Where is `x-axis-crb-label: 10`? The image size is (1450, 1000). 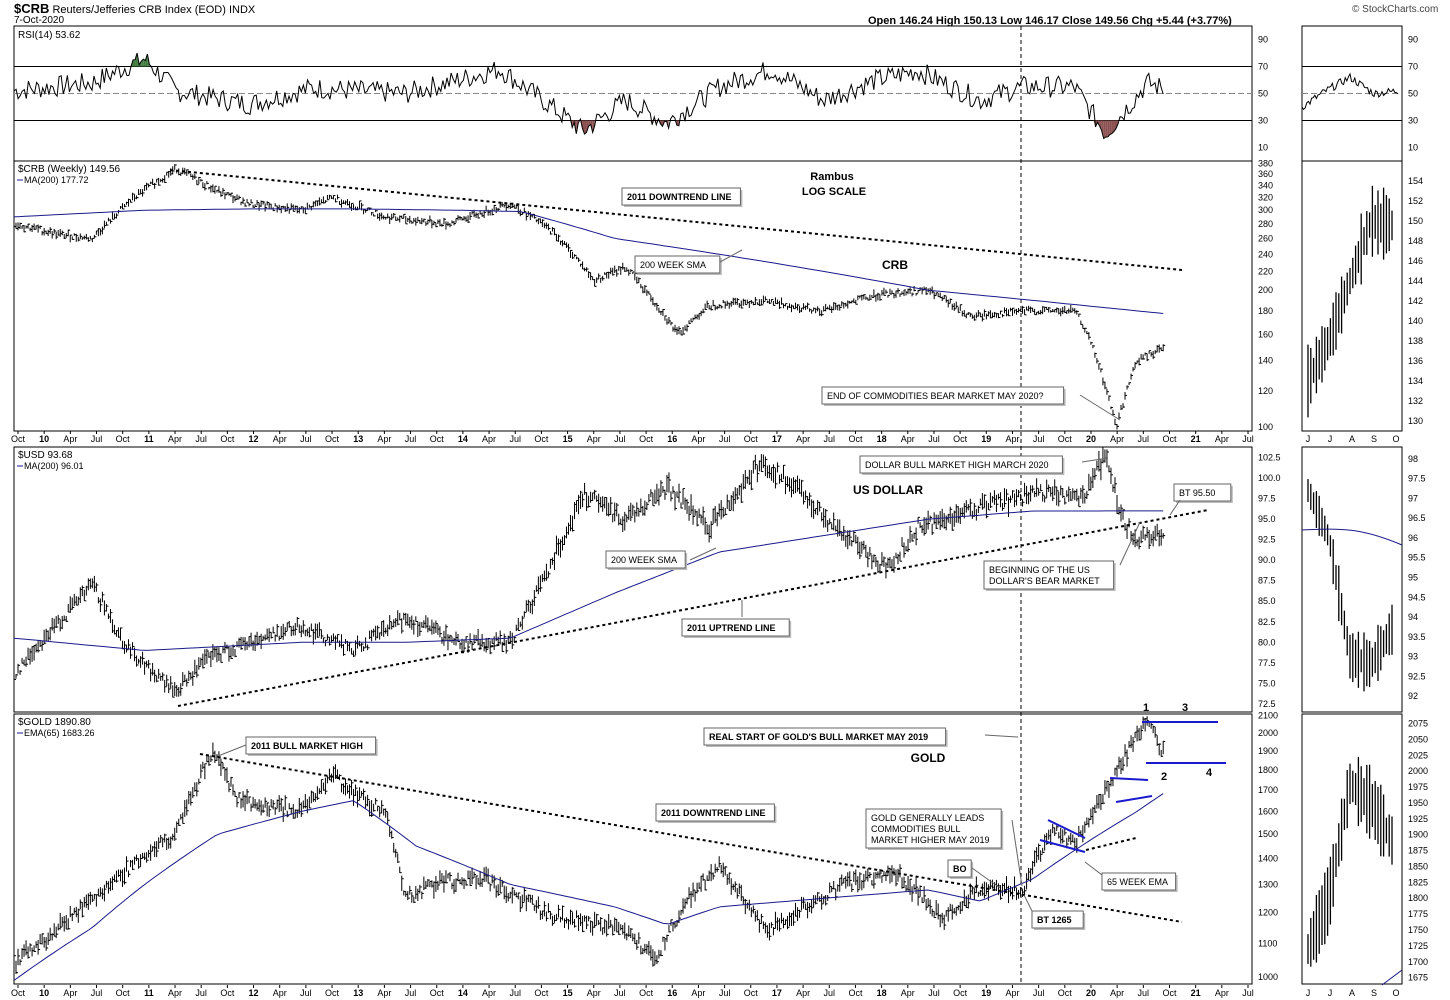
x-axis-crb-label: 10 is located at coordinates (44, 439).